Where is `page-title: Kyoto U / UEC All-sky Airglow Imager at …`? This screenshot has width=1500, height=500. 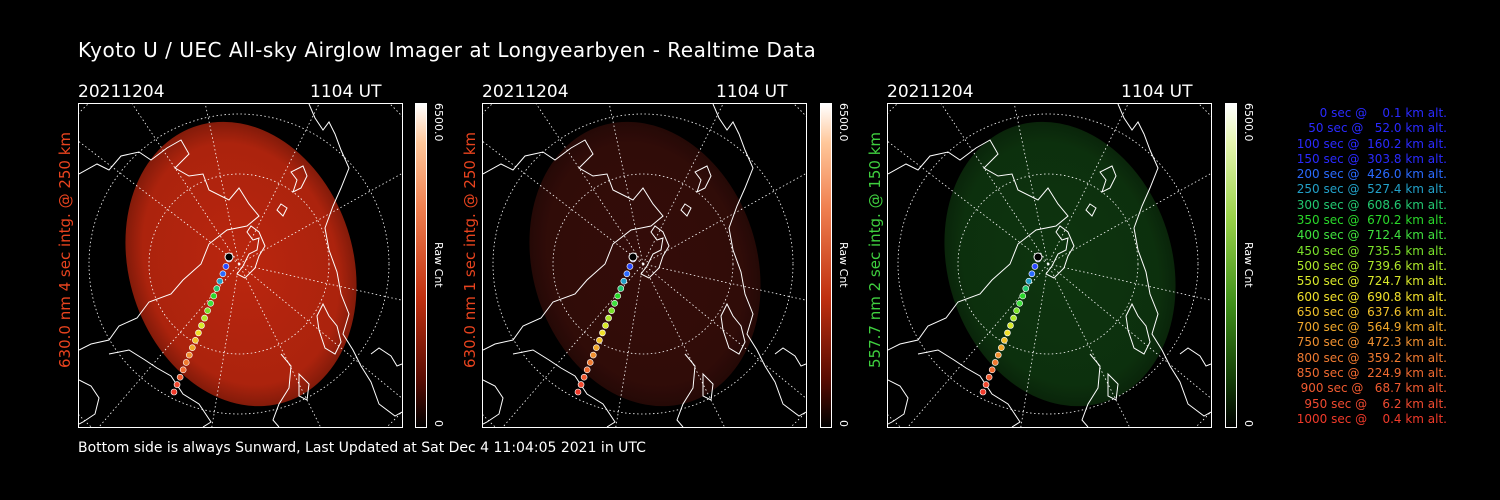 page-title: Kyoto U / UEC All-sky Airglow Imager at … is located at coordinates (447, 50).